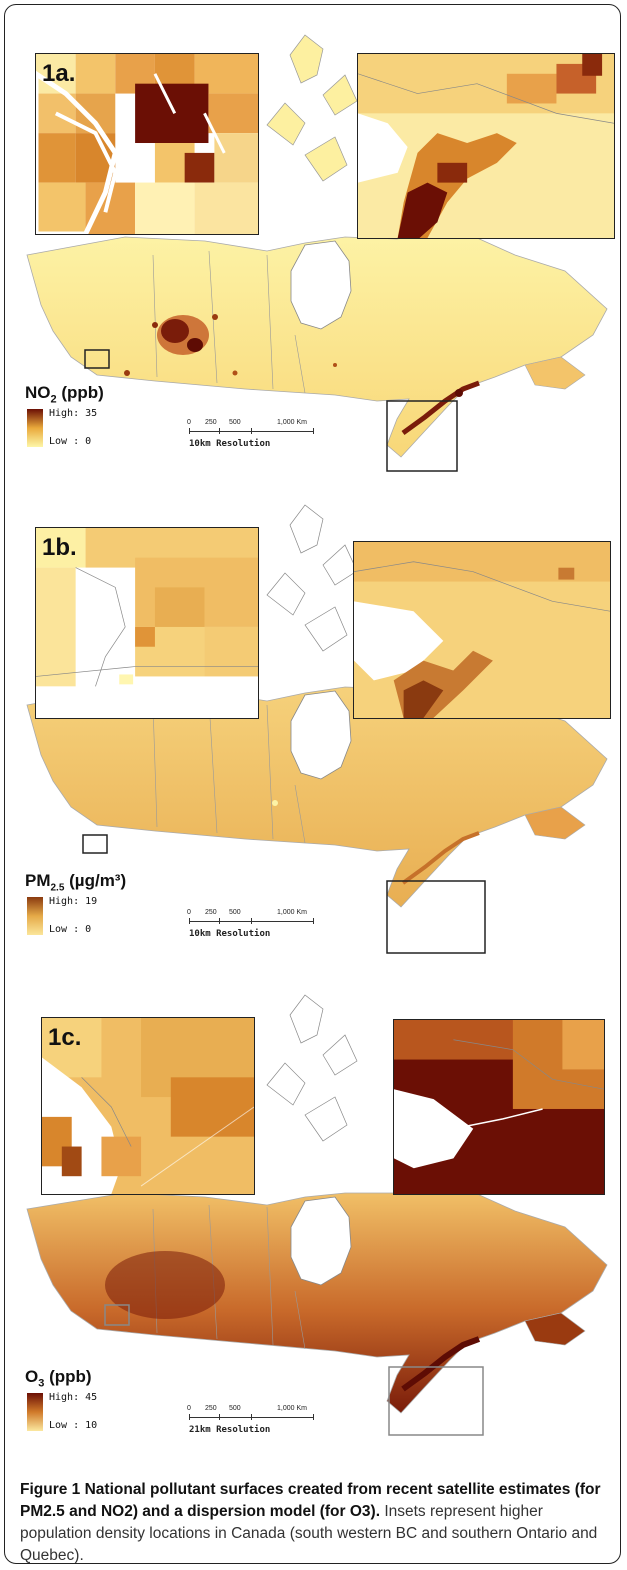 This screenshot has height=1570, width=627. I want to click on legend-high-label: High: 35, so click(73, 413).